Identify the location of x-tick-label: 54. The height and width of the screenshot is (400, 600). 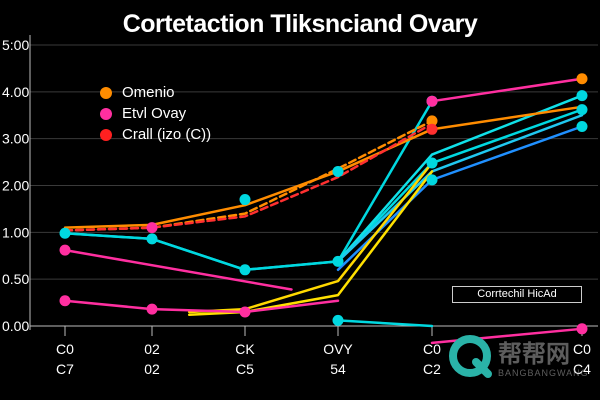
(338, 369).